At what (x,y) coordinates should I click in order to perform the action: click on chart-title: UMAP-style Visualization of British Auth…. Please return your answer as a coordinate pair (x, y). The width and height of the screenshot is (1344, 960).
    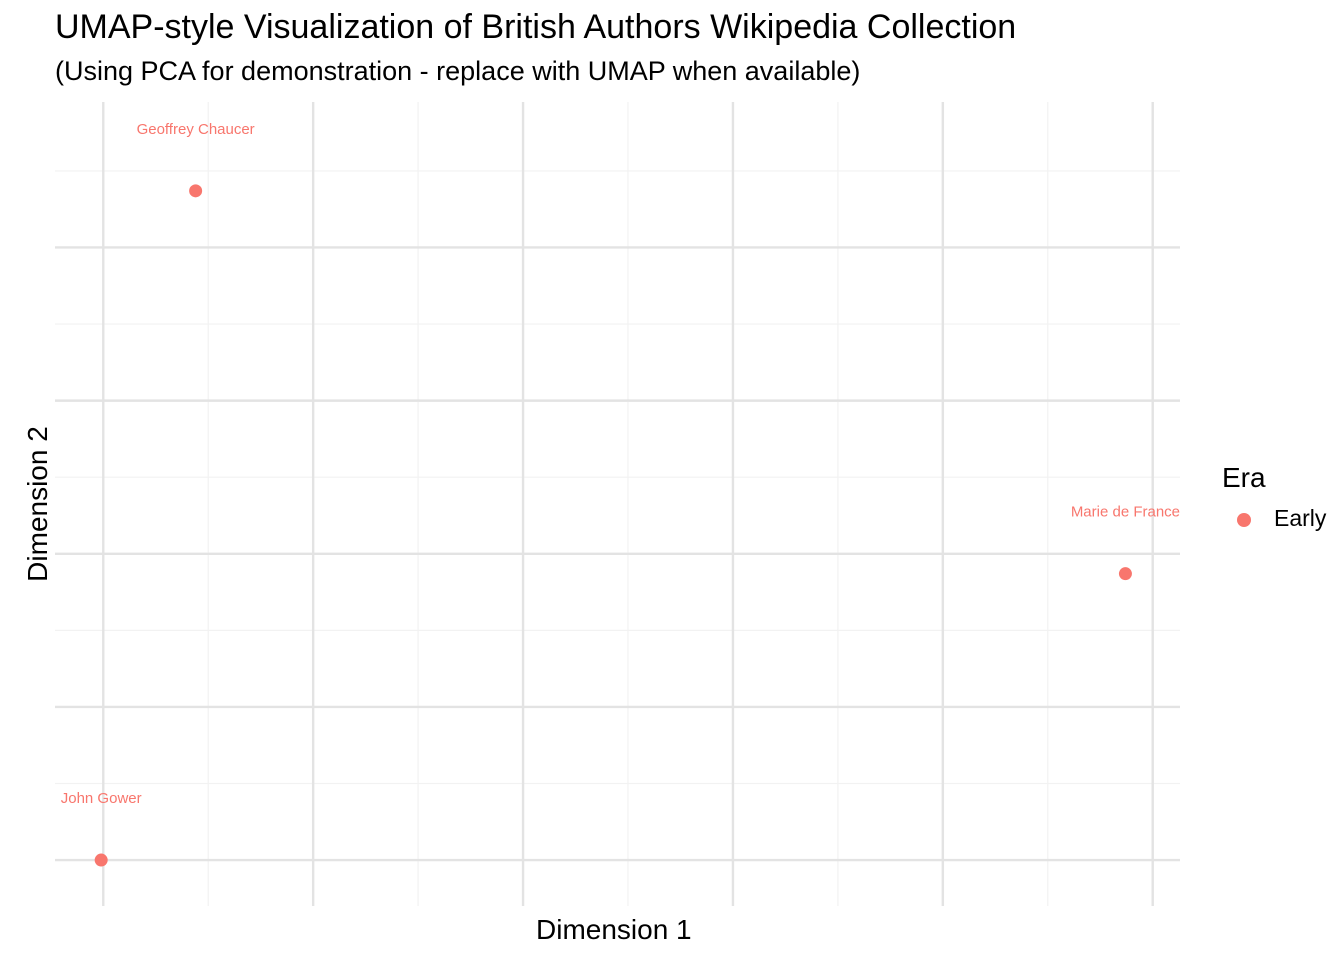
    Looking at the image, I should click on (536, 27).